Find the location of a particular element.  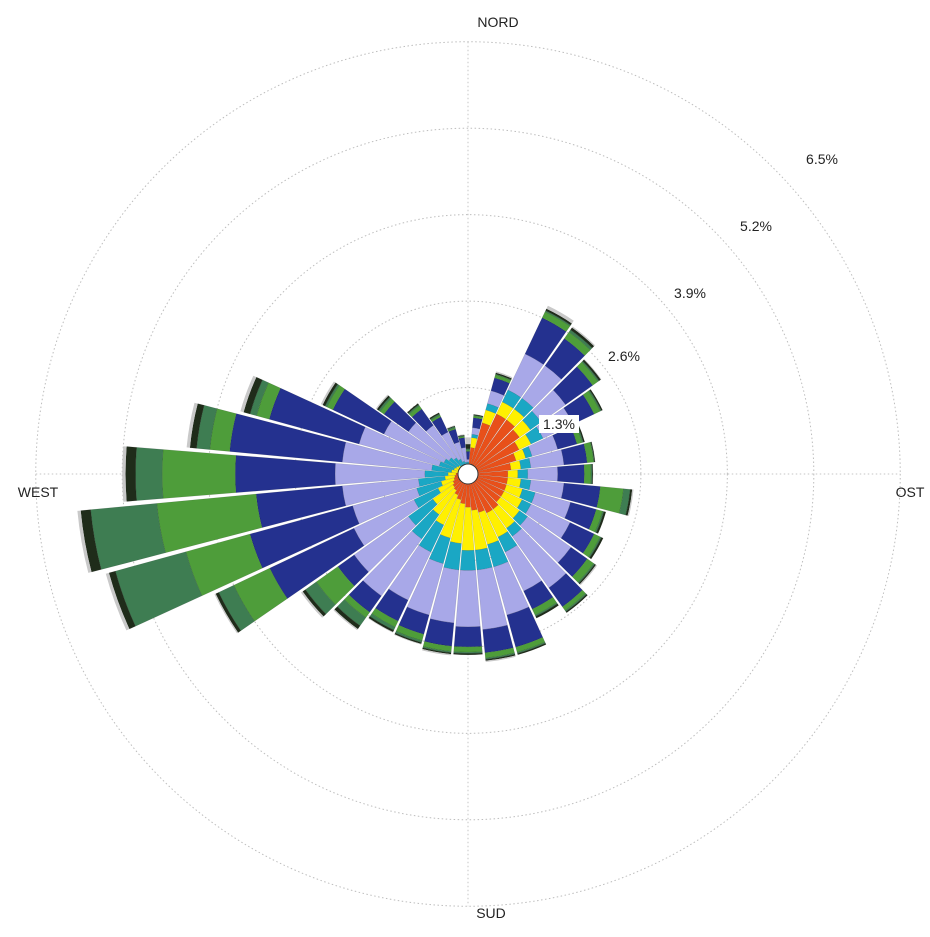

sector-300deg is located at coordinates (390, 426).